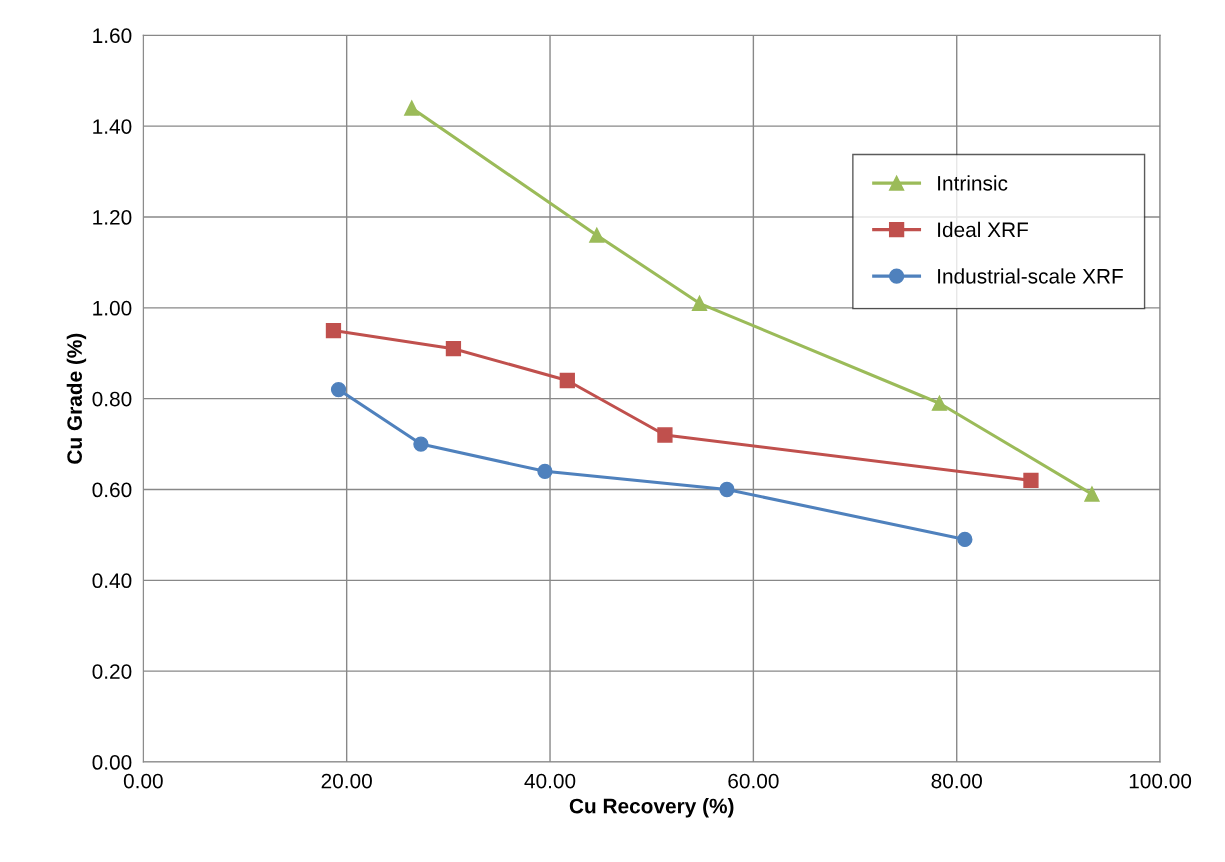 Image resolution: width=1225 pixels, height=862 pixels. Describe the element at coordinates (112, 217) in the screenshot. I see `y-tick-label: 1.20` at that location.